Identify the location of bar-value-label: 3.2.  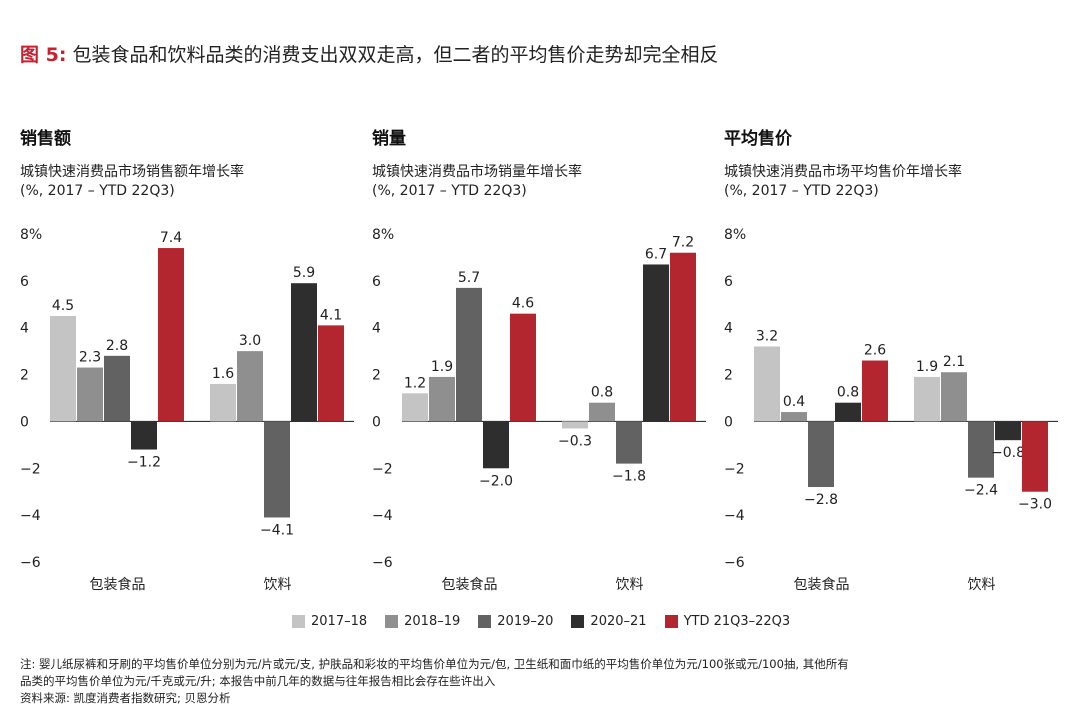
(767, 336).